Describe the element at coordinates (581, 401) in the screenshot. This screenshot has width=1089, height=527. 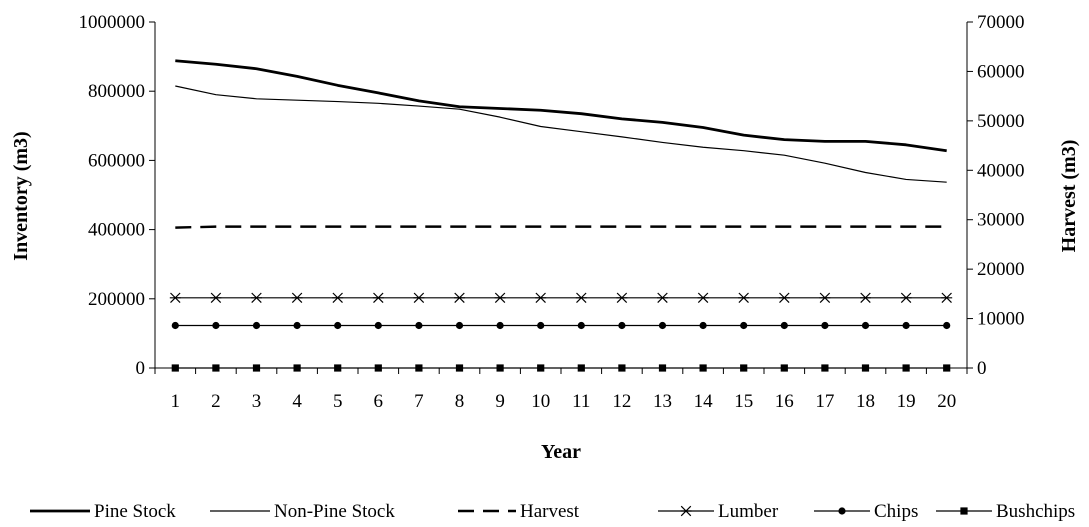
I see `x-tick-label: 11` at that location.